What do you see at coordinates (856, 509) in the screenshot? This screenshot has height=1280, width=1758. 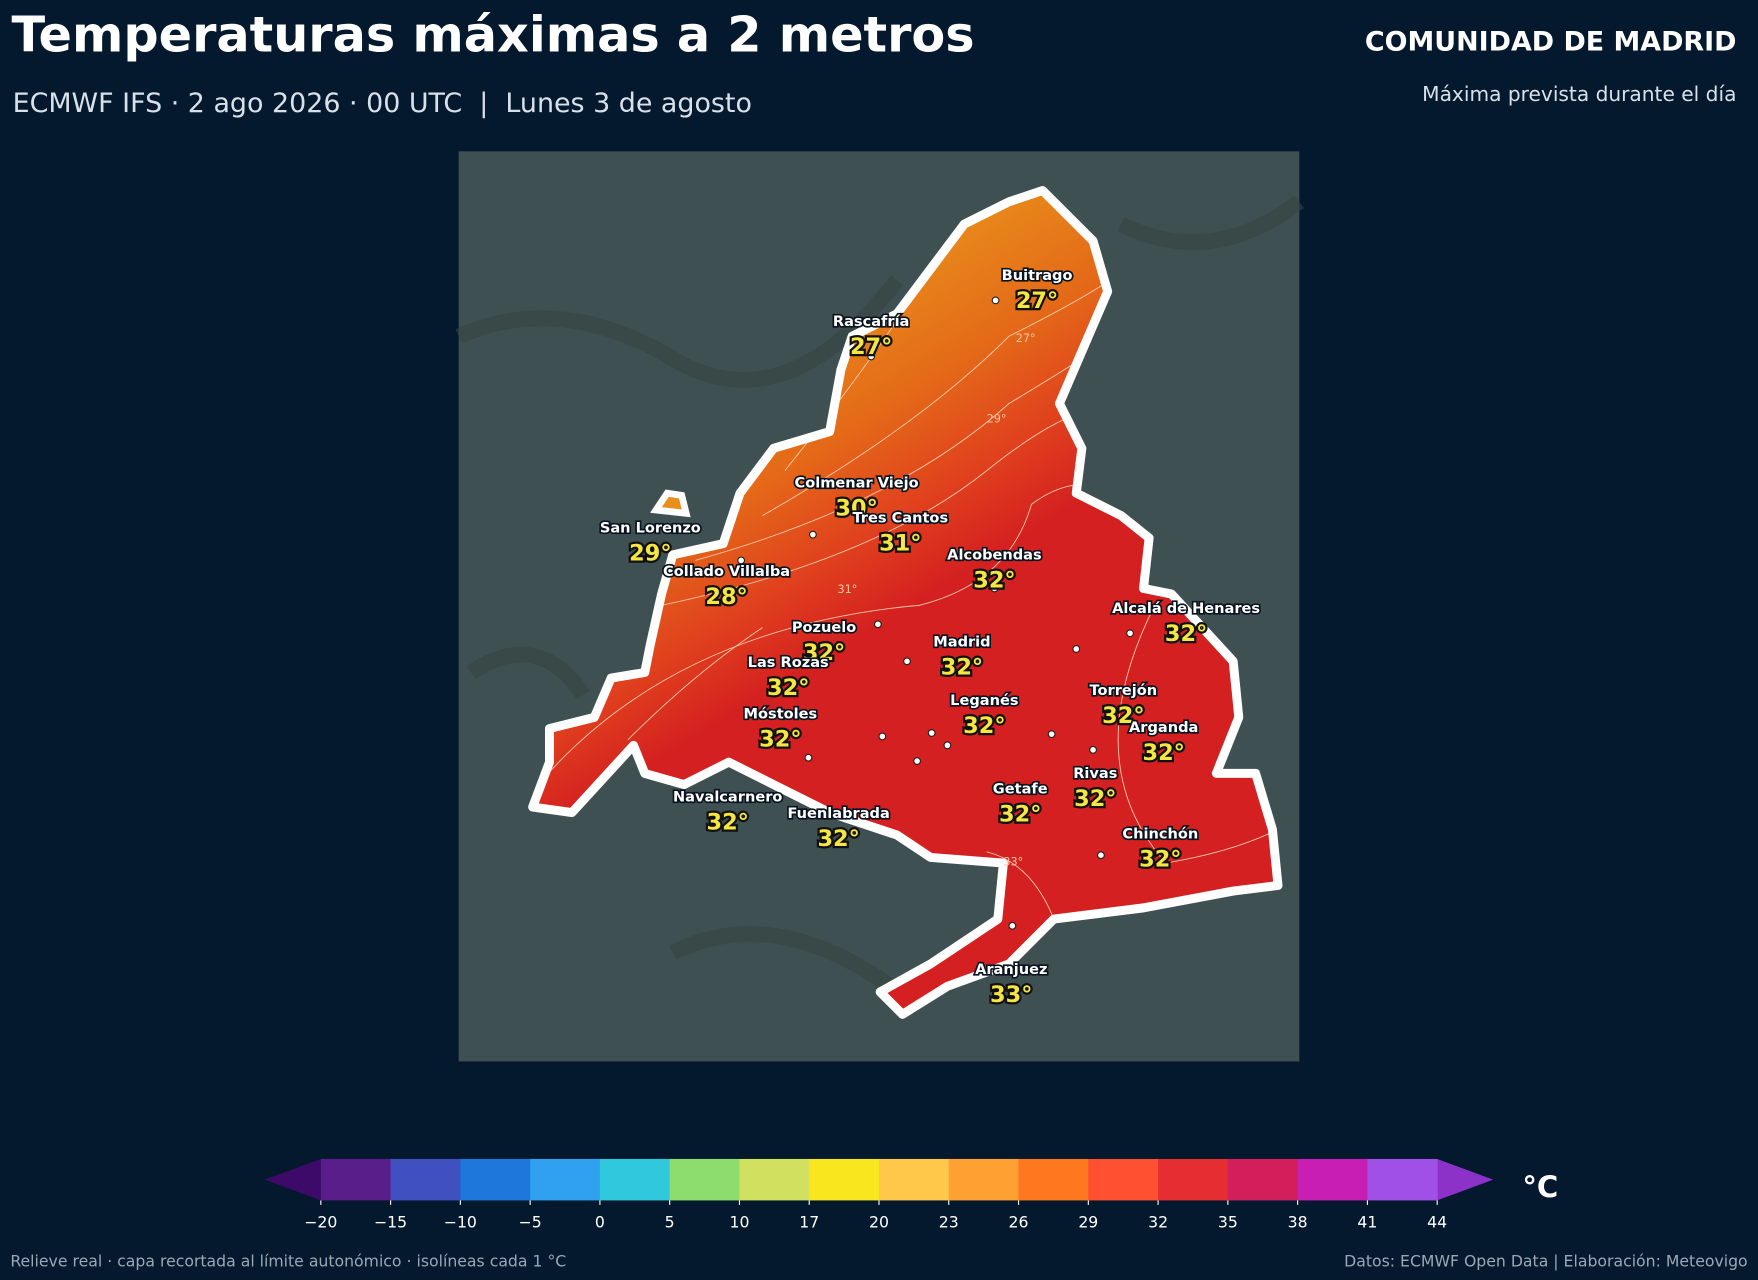 I see `city-temp: 30°` at bounding box center [856, 509].